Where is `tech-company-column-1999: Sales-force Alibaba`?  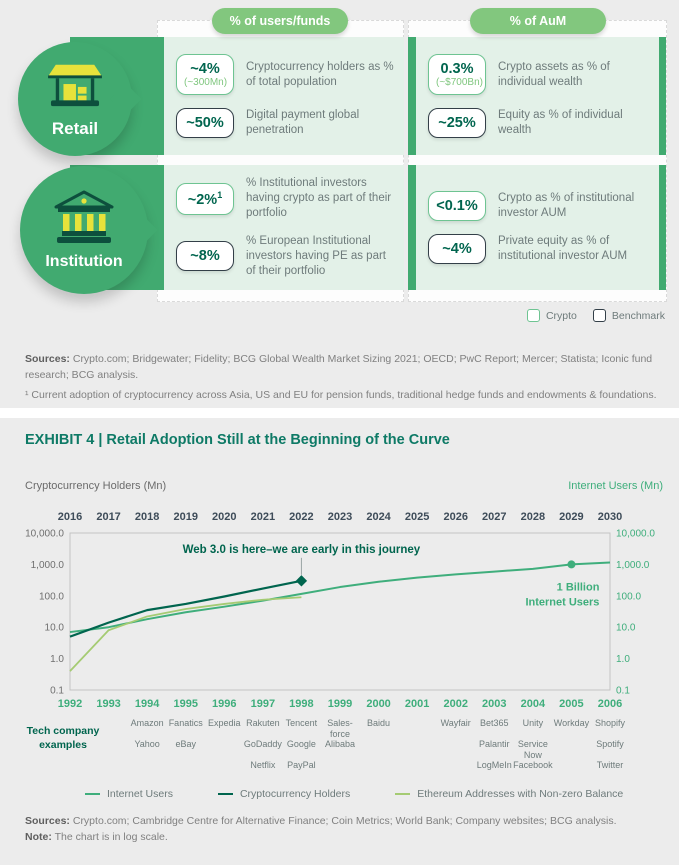 tech-company-column-1999: Sales-force Alibaba is located at coordinates (340, 739).